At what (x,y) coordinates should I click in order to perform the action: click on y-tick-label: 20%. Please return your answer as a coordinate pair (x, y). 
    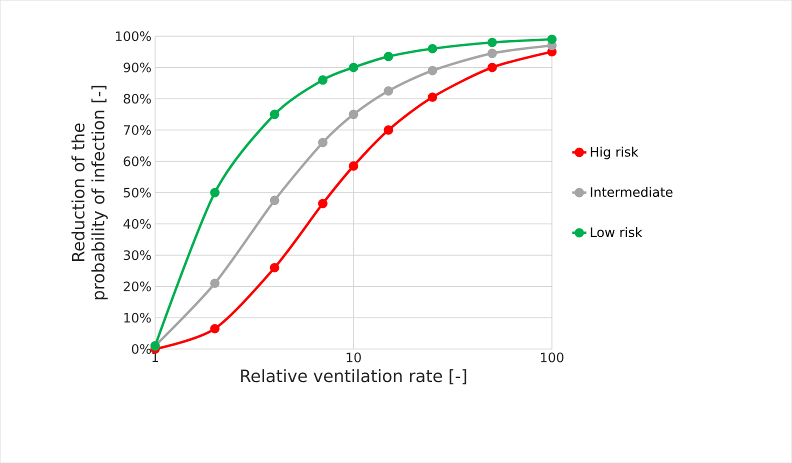
    Looking at the image, I should click on (137, 286).